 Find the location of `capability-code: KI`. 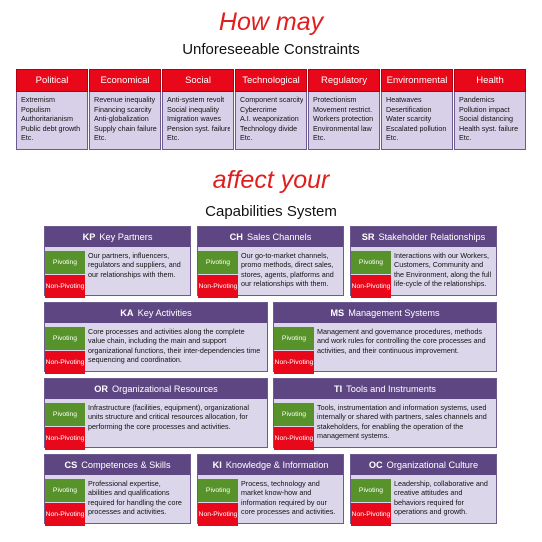

capability-code: KI is located at coordinates (217, 465).